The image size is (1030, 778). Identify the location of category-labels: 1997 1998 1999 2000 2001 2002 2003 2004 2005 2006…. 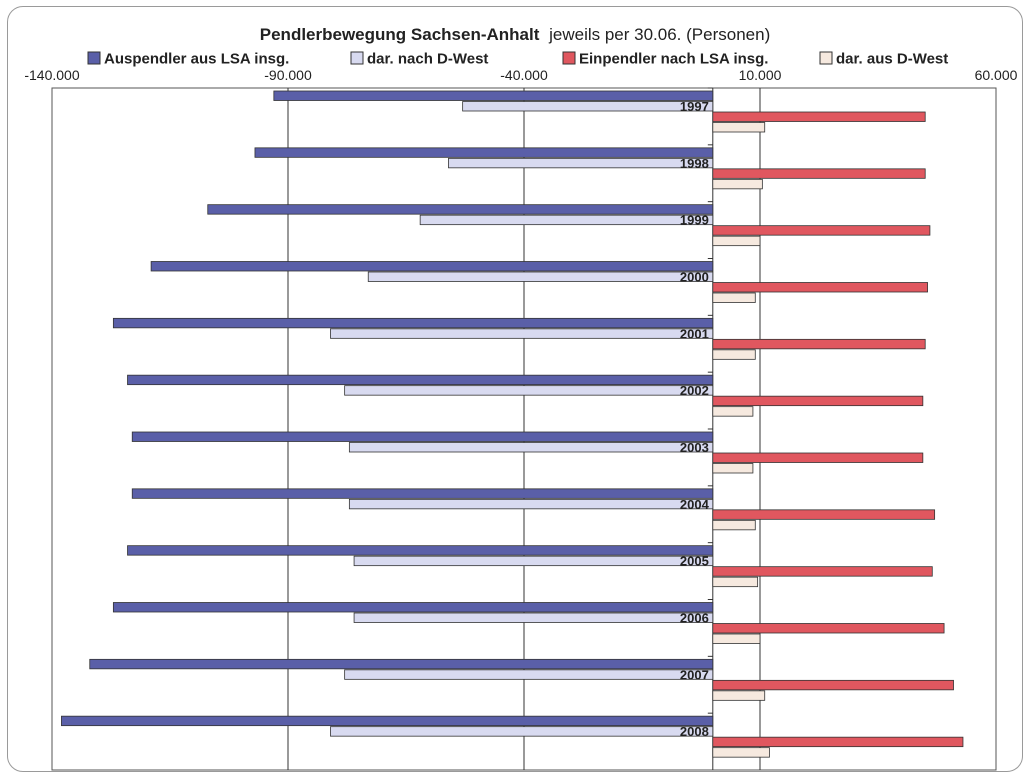
(695, 419).